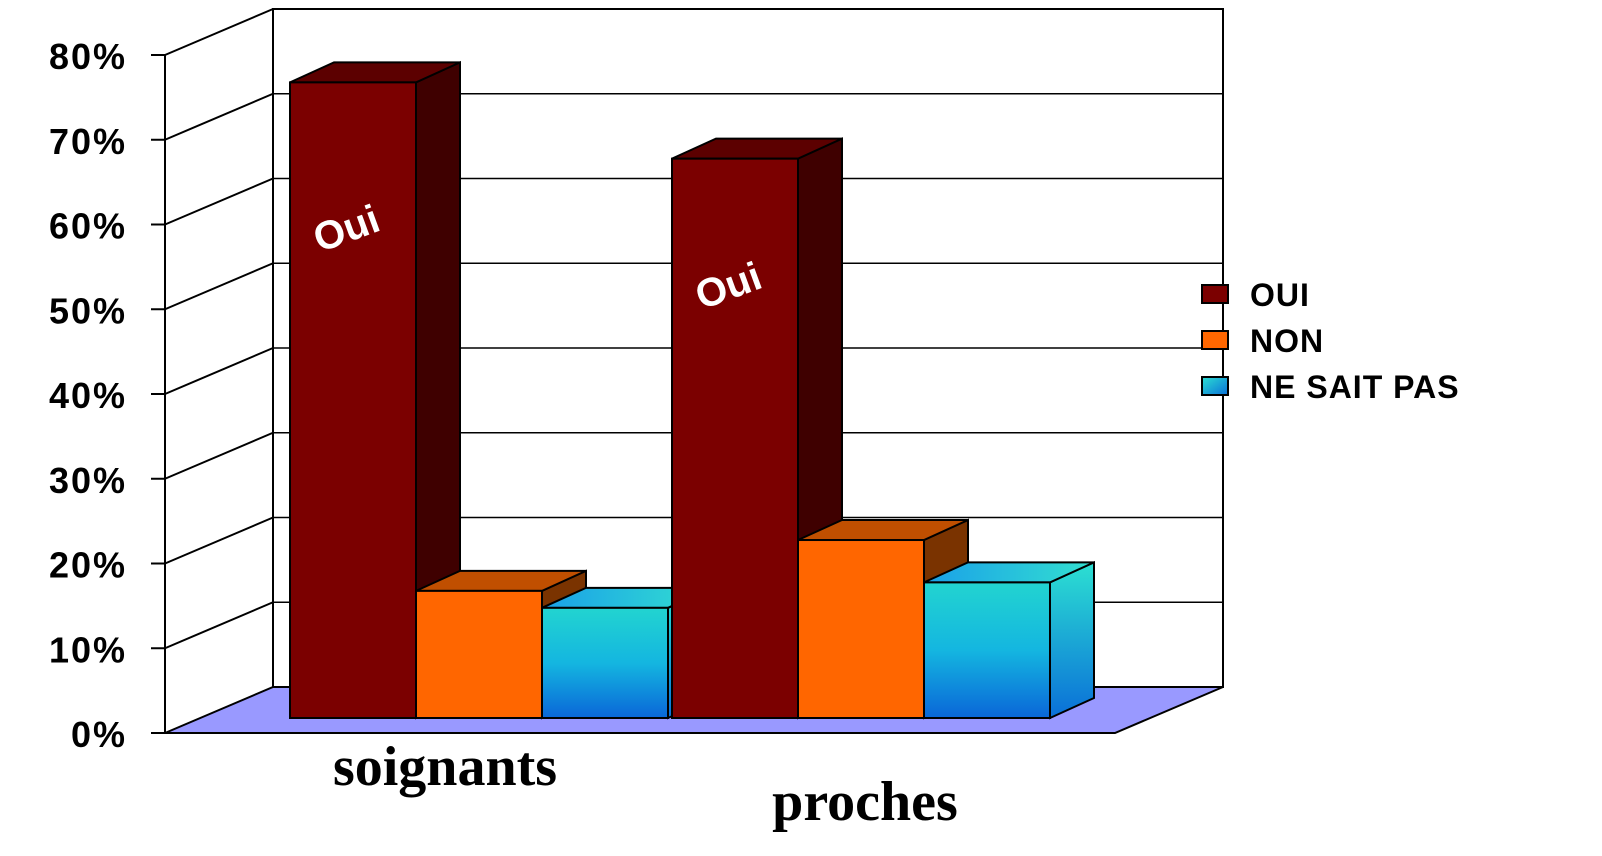  What do you see at coordinates (99, 734) in the screenshot?
I see `y-tick-label: 0%` at bounding box center [99, 734].